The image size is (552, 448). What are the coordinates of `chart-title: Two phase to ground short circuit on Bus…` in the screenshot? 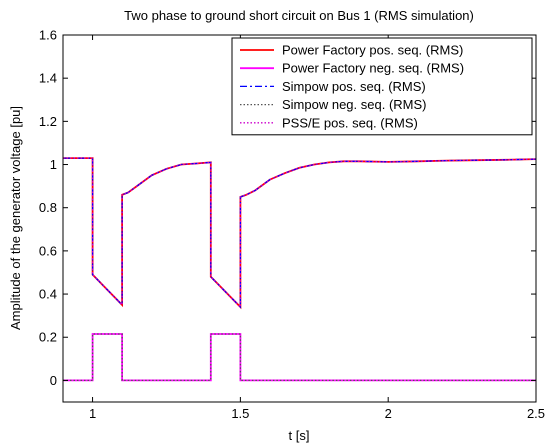 It's located at (299, 15).